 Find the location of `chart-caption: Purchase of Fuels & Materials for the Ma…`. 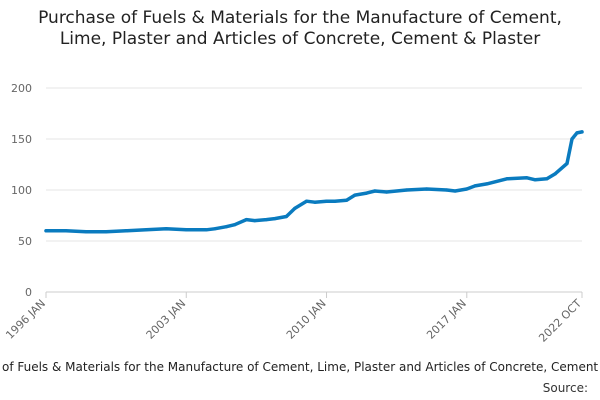

chart-caption: Purchase of Fuels & Materials for the Ma… is located at coordinates (300, 367).